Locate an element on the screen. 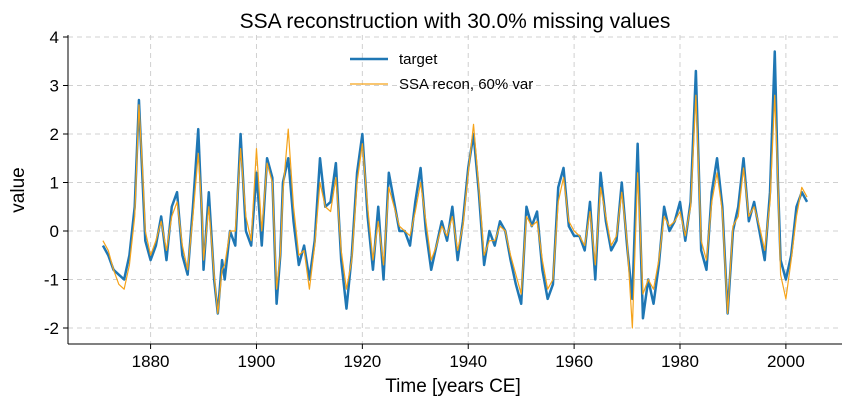 The width and height of the screenshot is (851, 411). x-tick-label: 1900 is located at coordinates (257, 361).